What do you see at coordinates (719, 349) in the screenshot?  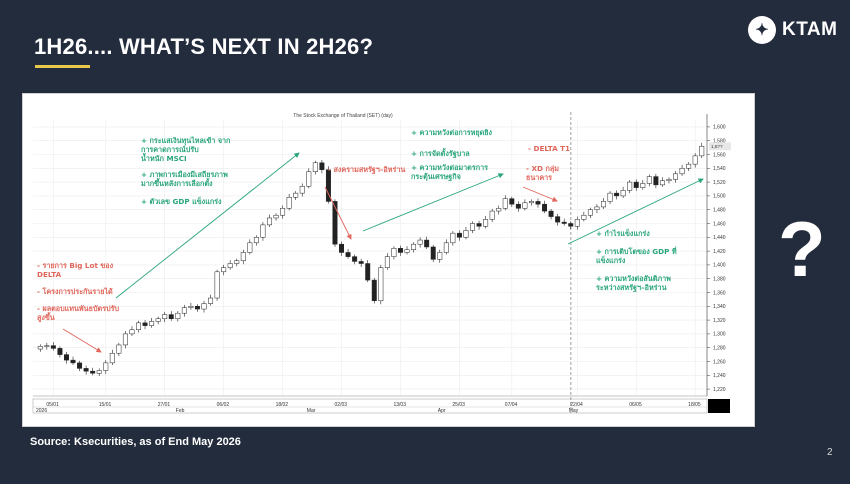 I see `y-tick-label: 1,280` at bounding box center [719, 349].